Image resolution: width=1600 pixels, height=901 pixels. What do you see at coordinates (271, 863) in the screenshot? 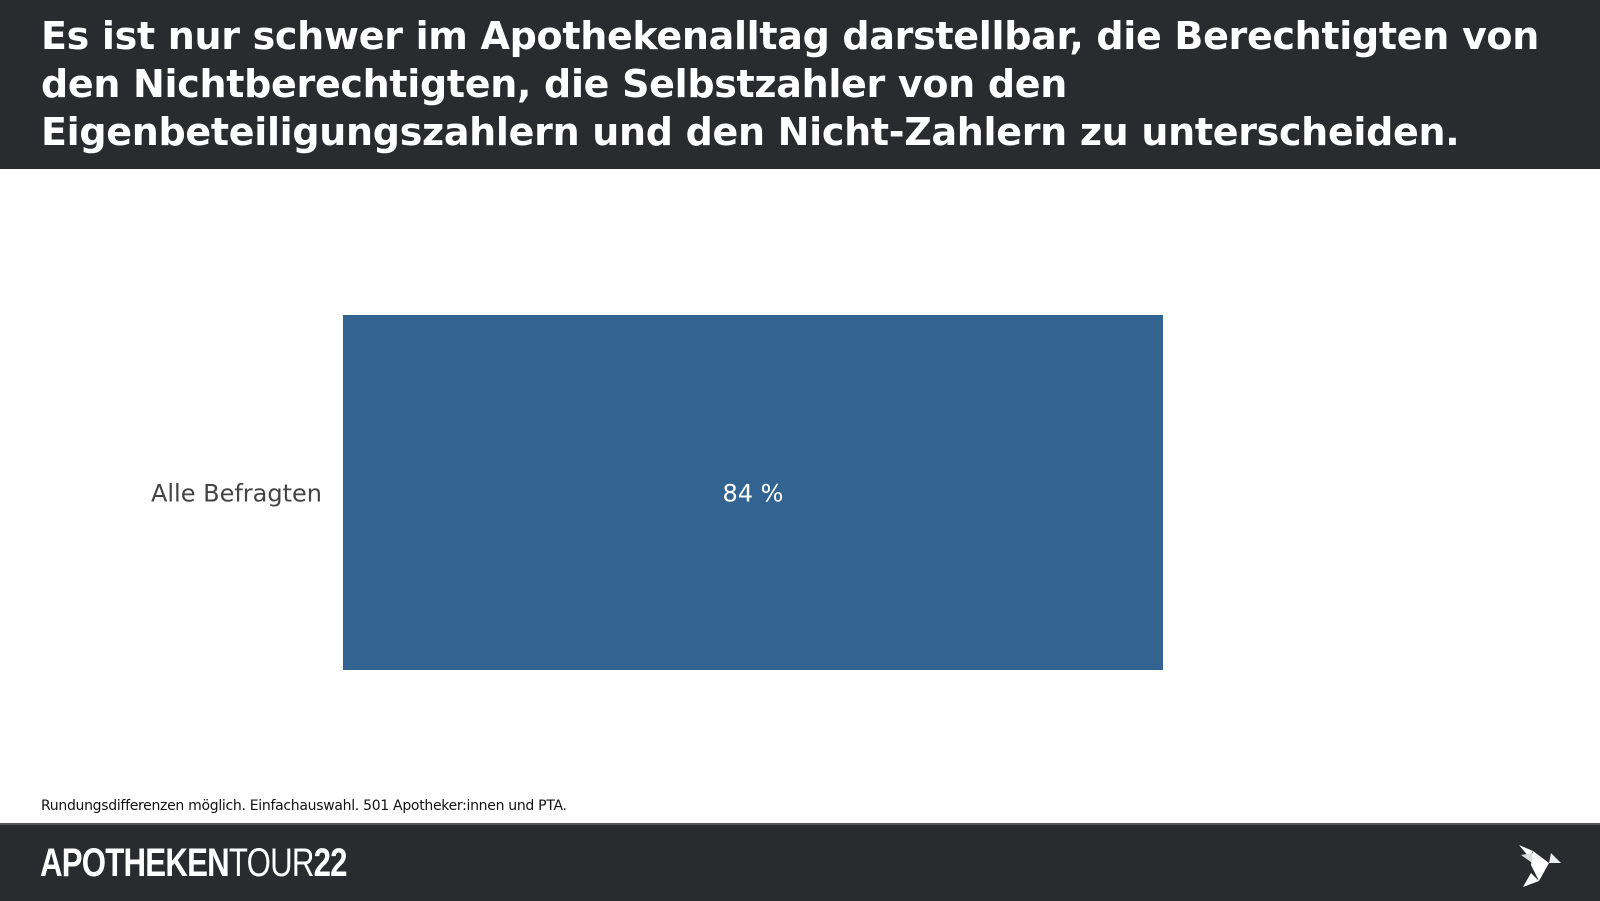
I see `logo-light: TOUR` at bounding box center [271, 863].